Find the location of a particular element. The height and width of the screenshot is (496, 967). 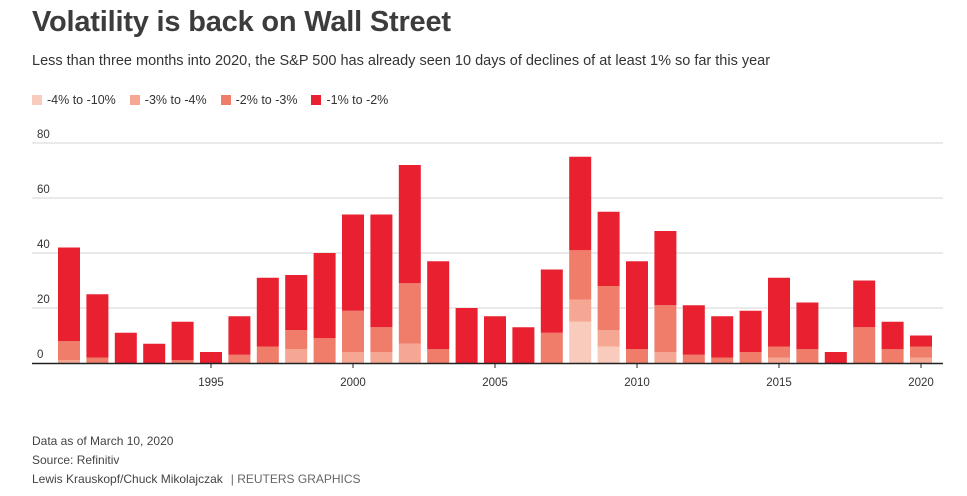

legend-label: -2% to -3% is located at coordinates (266, 100).